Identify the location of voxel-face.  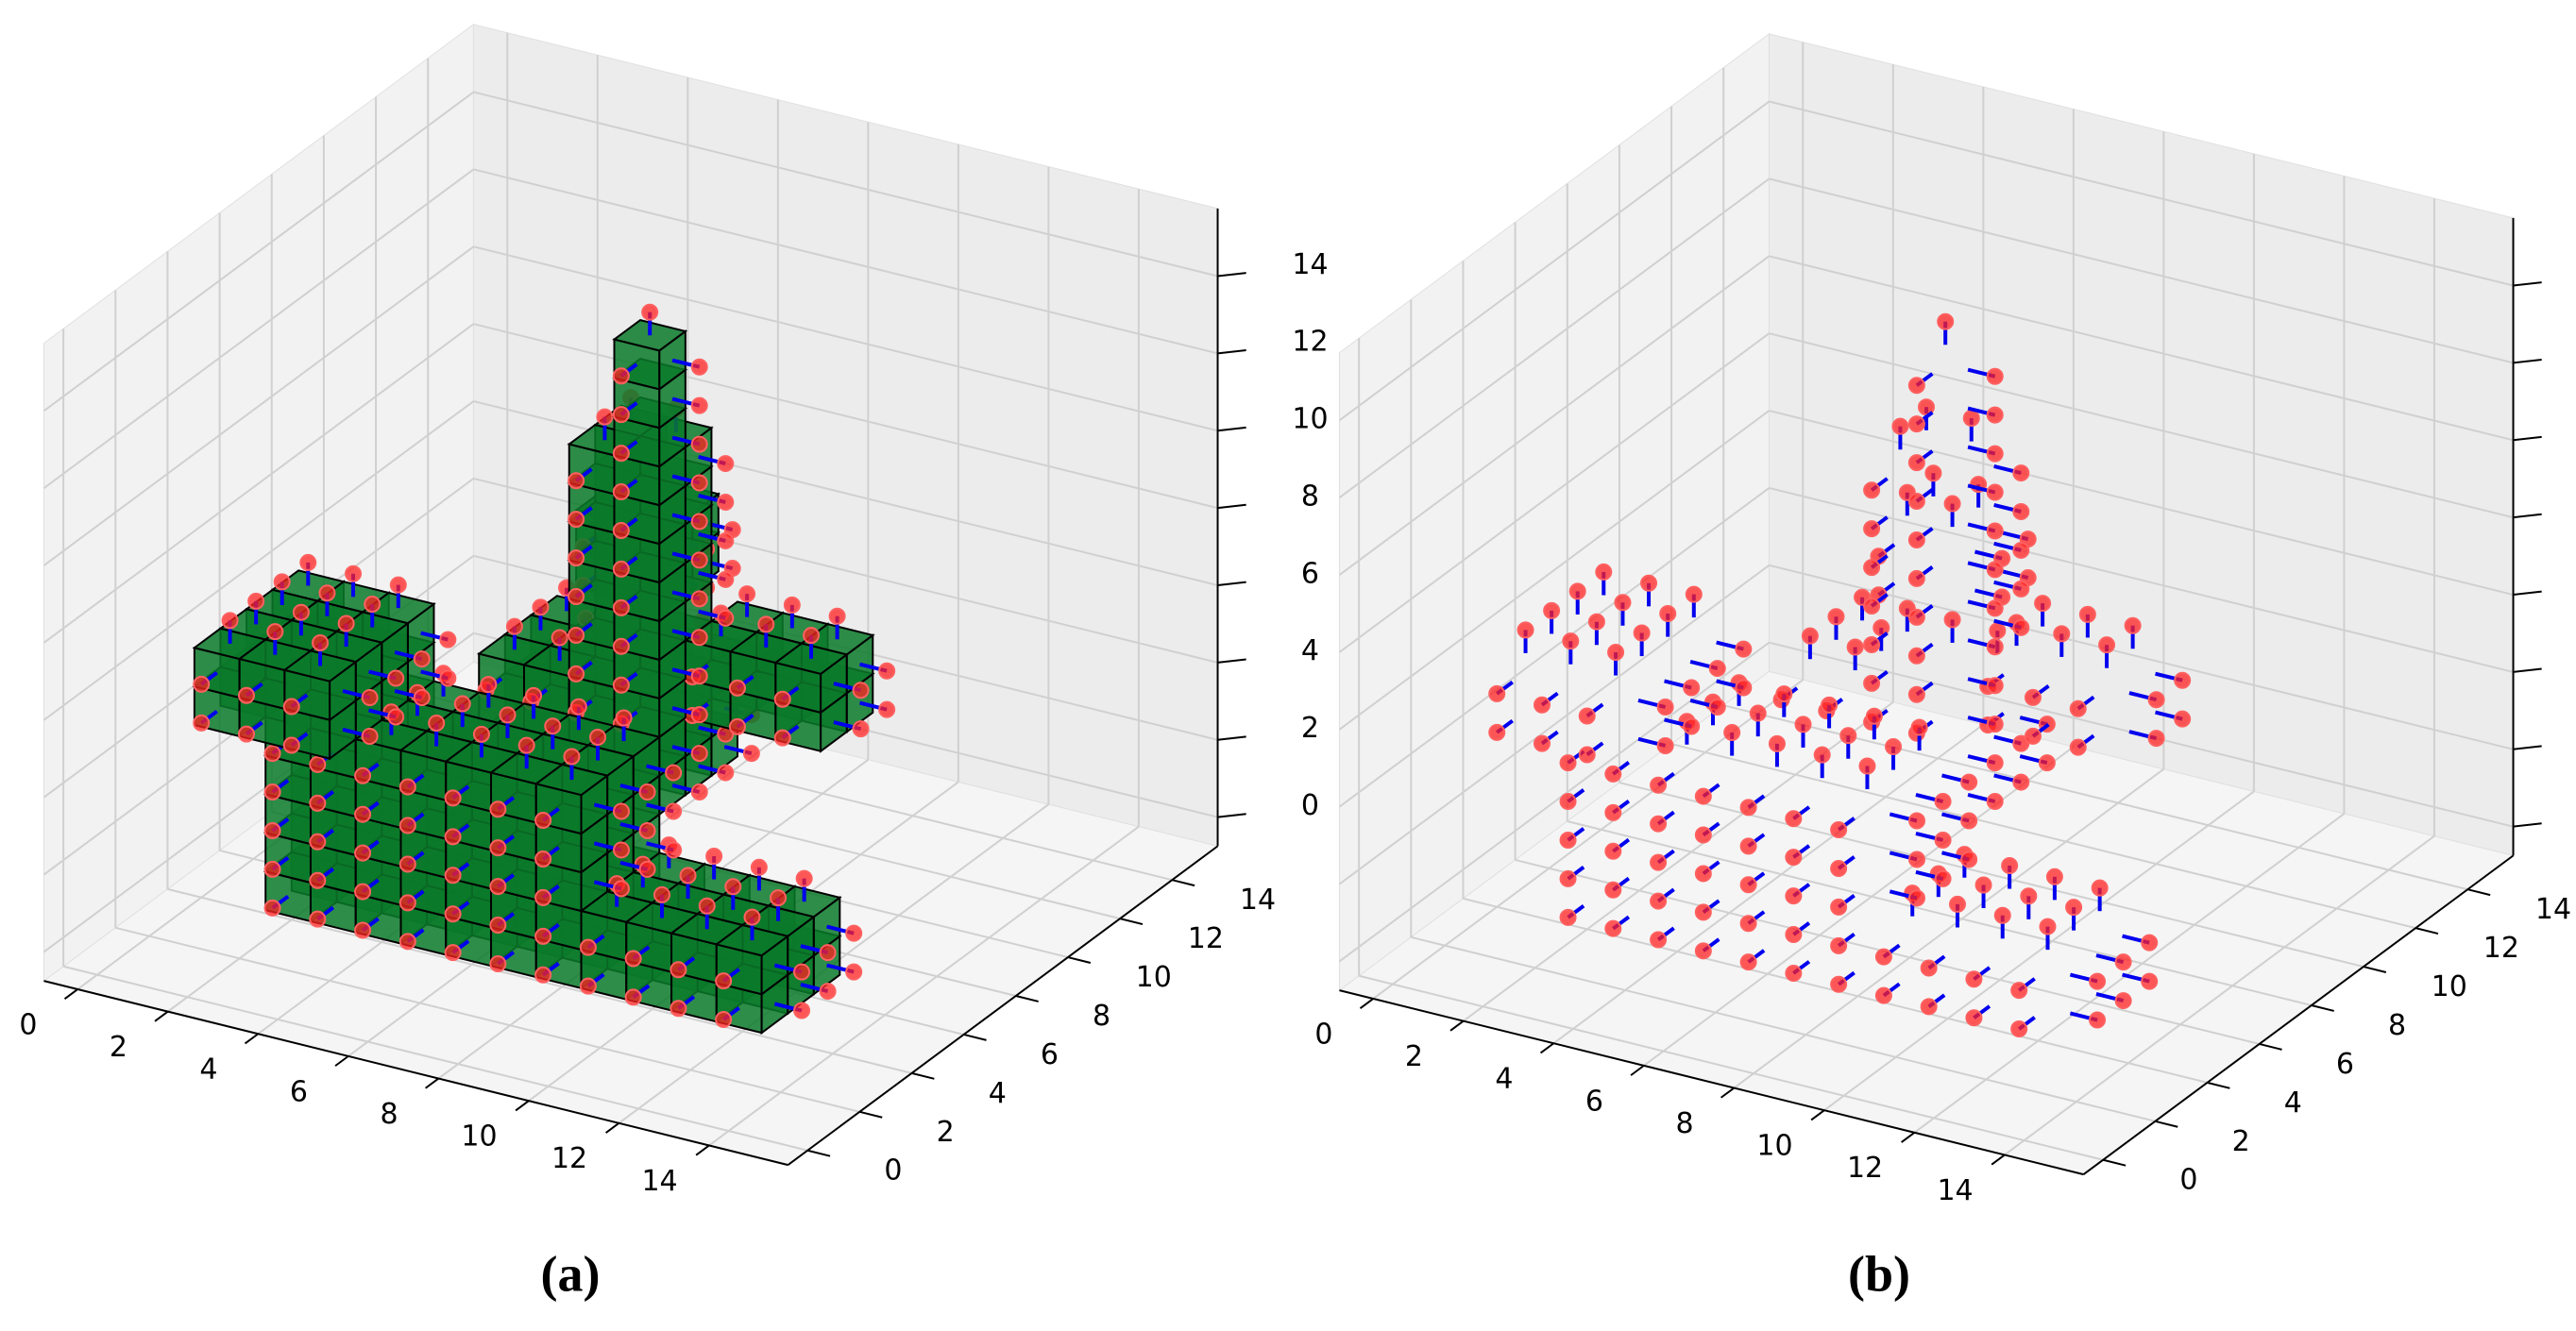
(752, 940).